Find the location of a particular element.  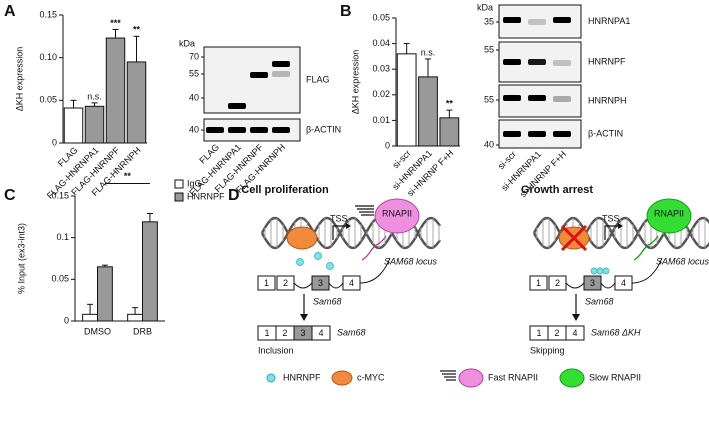

blot-target: β-ACTIN is located at coordinates (605, 133).